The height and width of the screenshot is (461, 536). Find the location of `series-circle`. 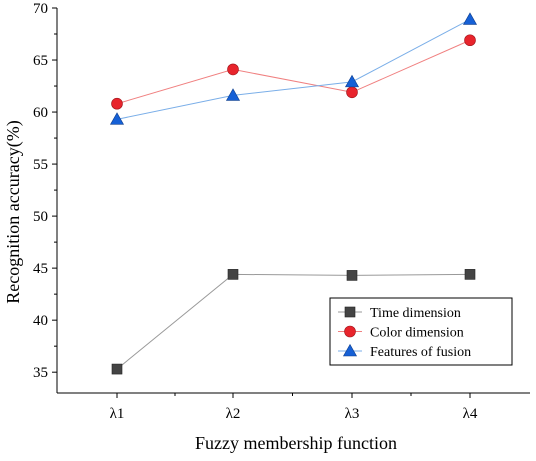

series-circle is located at coordinates (293, 72).